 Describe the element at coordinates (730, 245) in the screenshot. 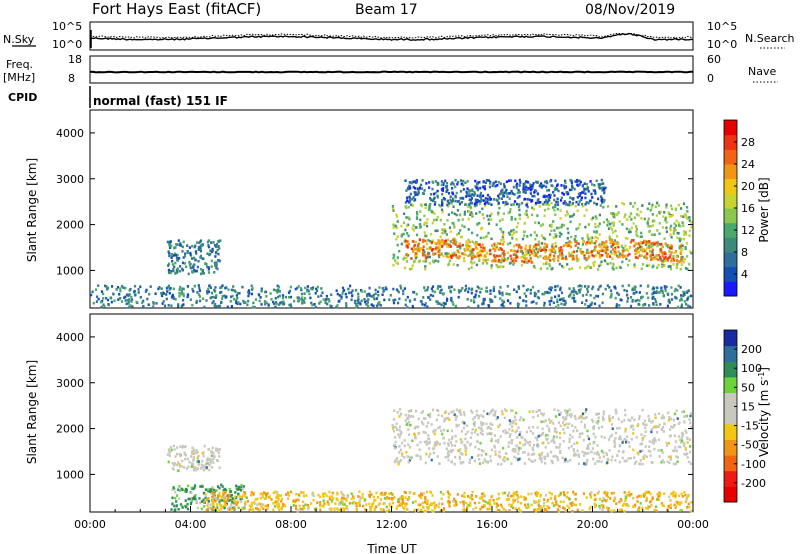

I see `power-colorbar-swatch` at that location.